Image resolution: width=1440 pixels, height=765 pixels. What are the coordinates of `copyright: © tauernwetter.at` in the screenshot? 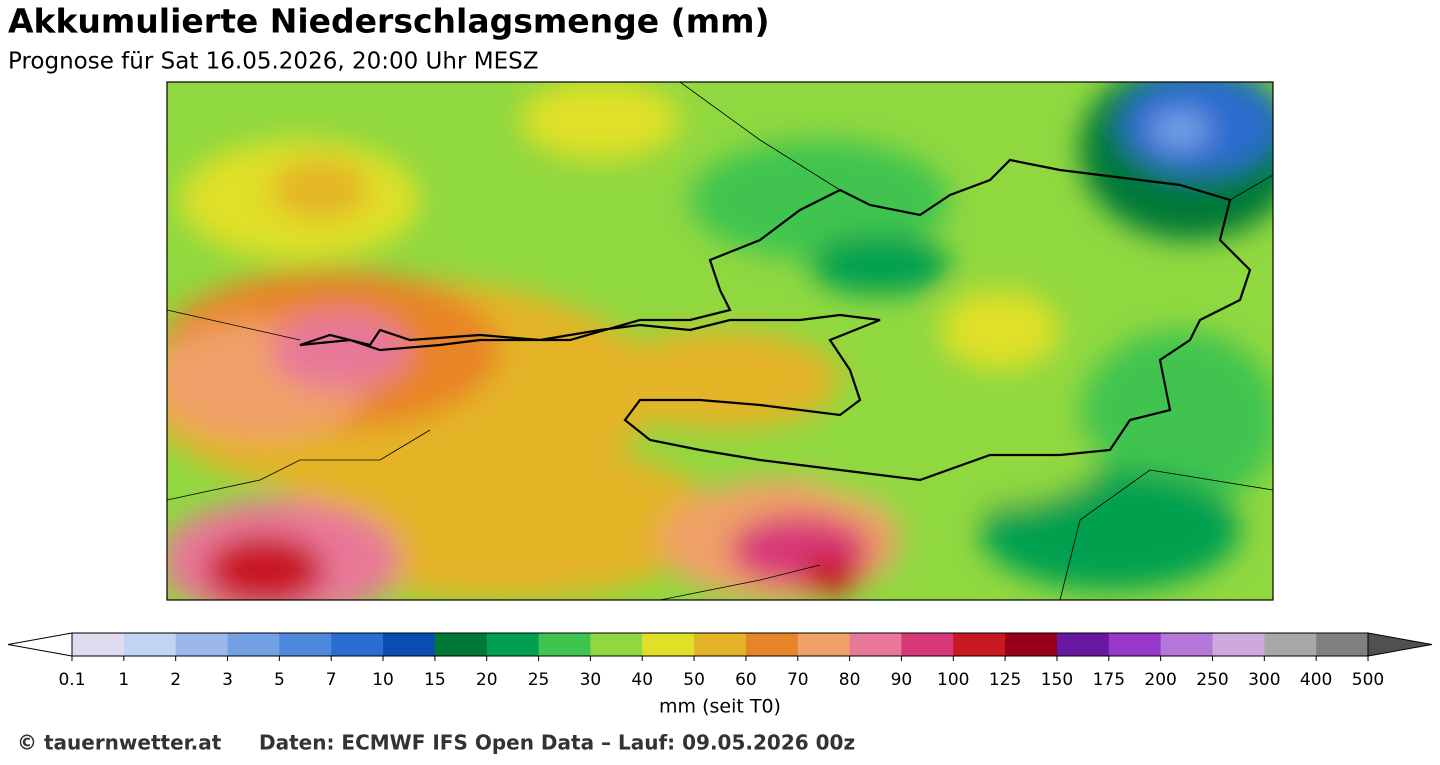 It's located at (119, 743).